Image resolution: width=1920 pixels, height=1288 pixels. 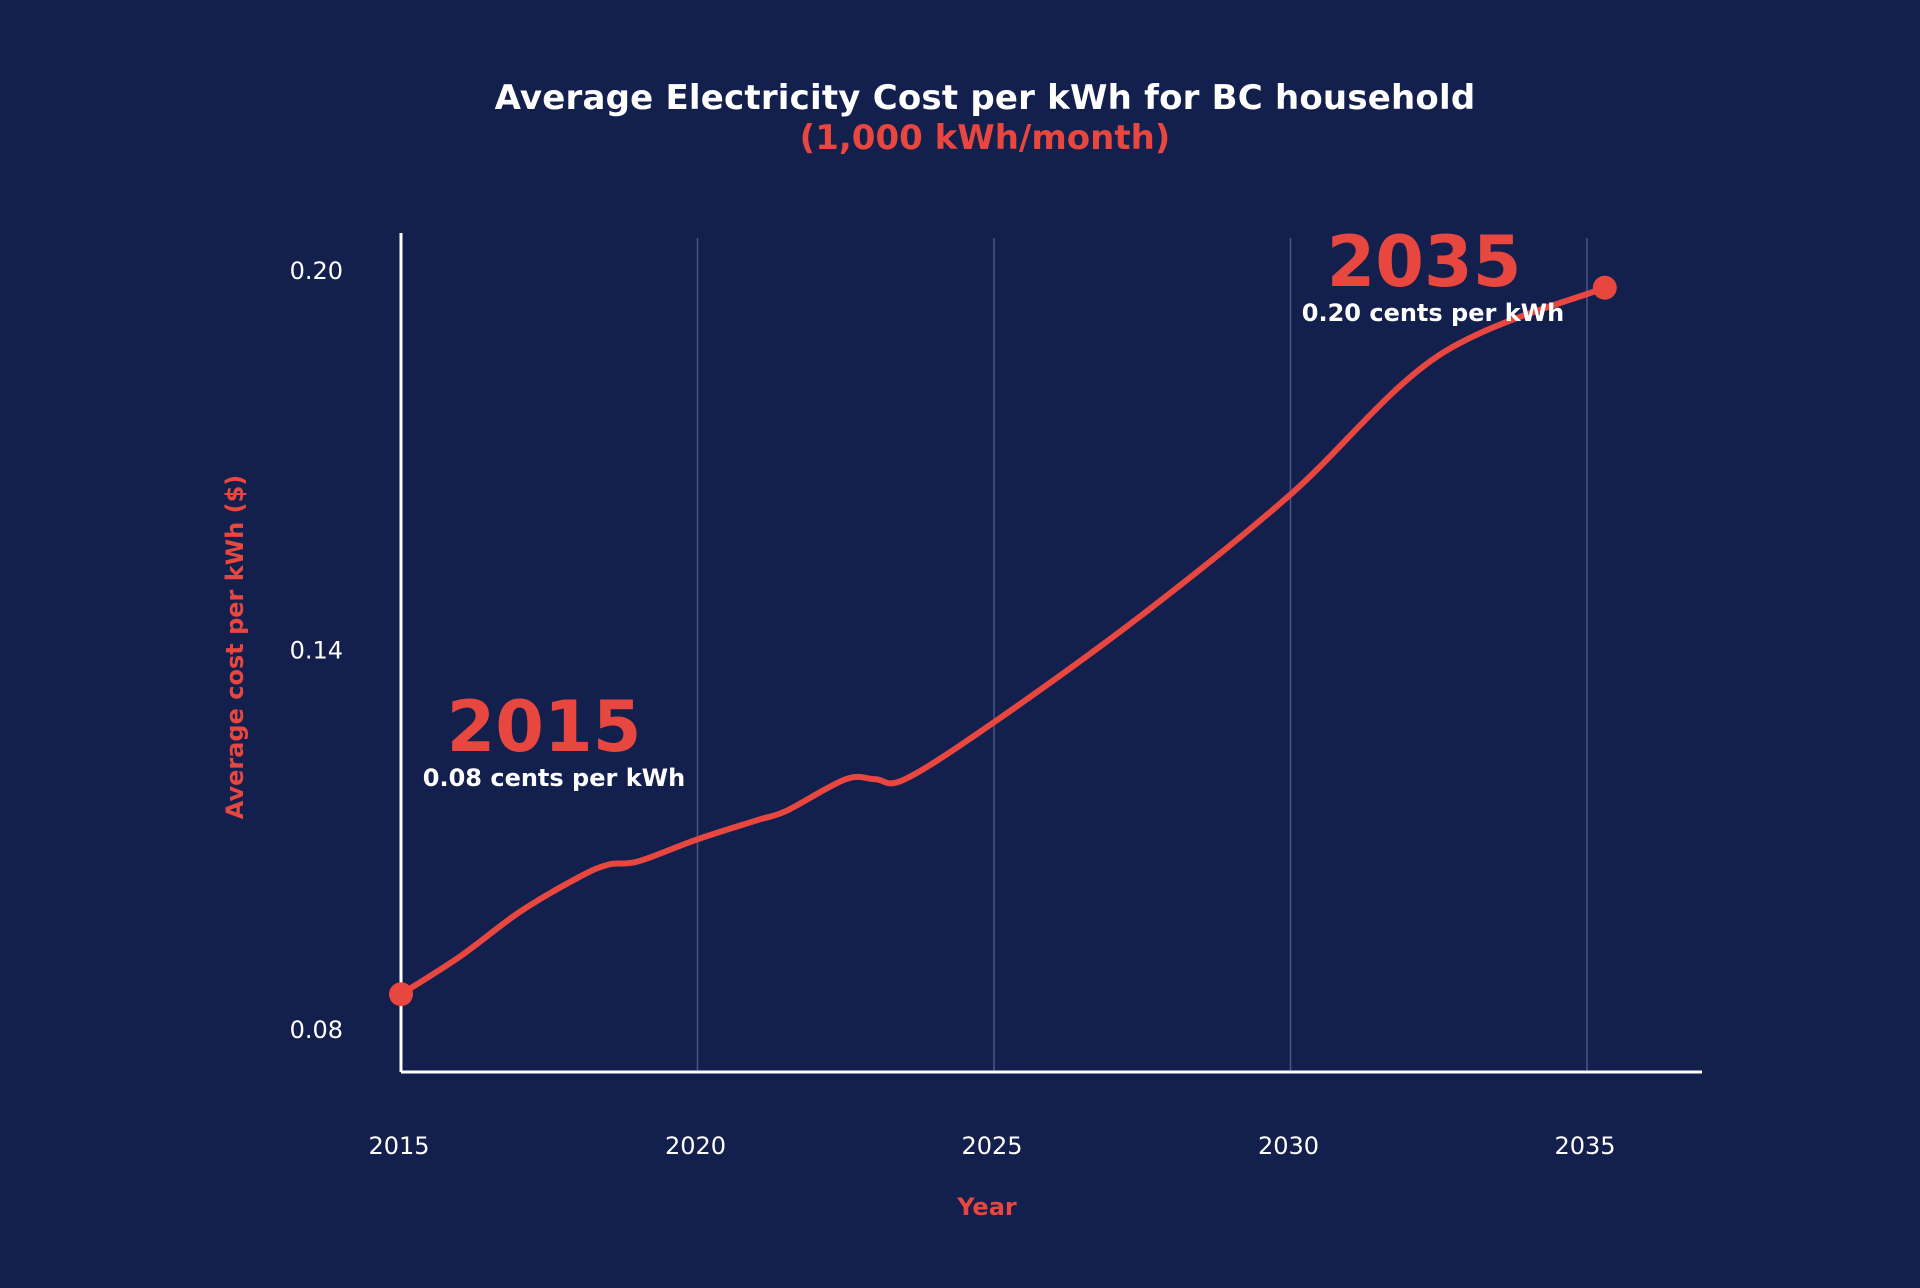 I want to click on y-axis-title: Average cost per kWh ($), so click(x=235, y=647).